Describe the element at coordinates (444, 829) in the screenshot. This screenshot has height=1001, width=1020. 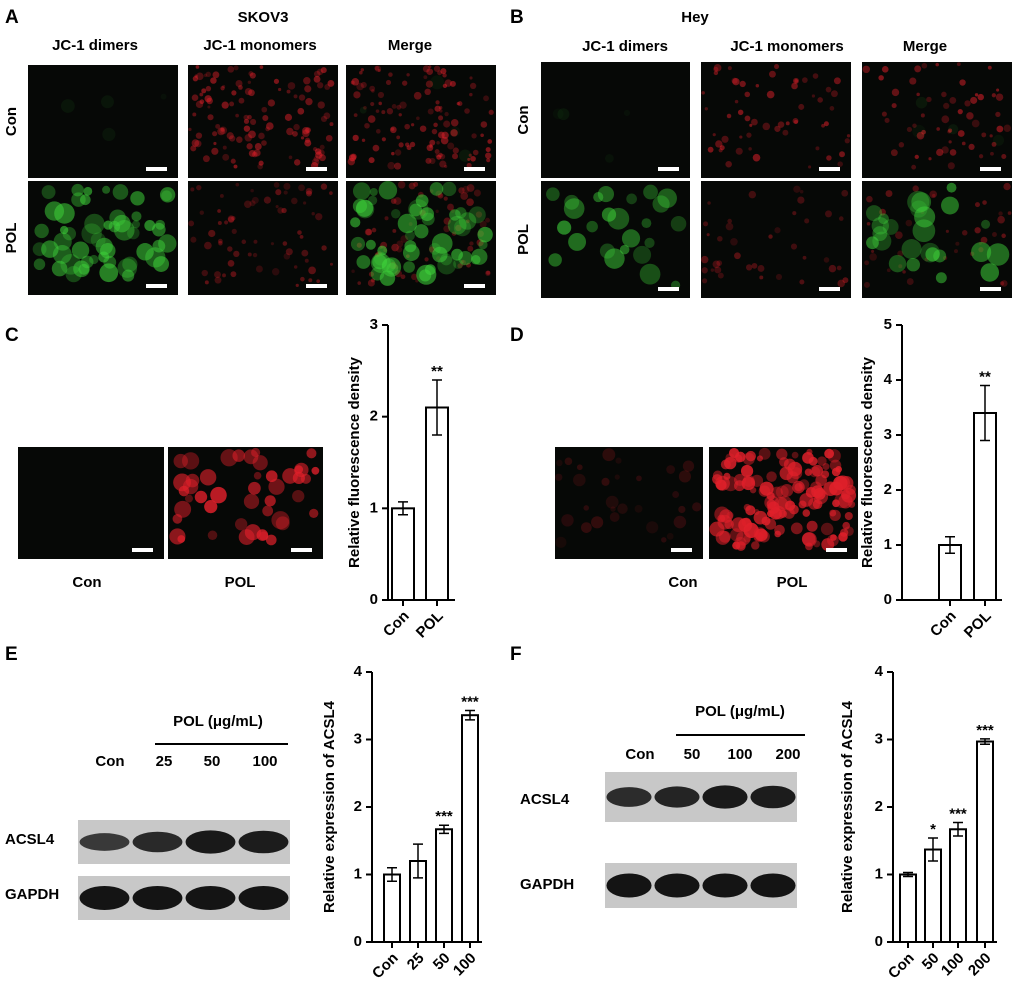
I see `error-bar` at that location.